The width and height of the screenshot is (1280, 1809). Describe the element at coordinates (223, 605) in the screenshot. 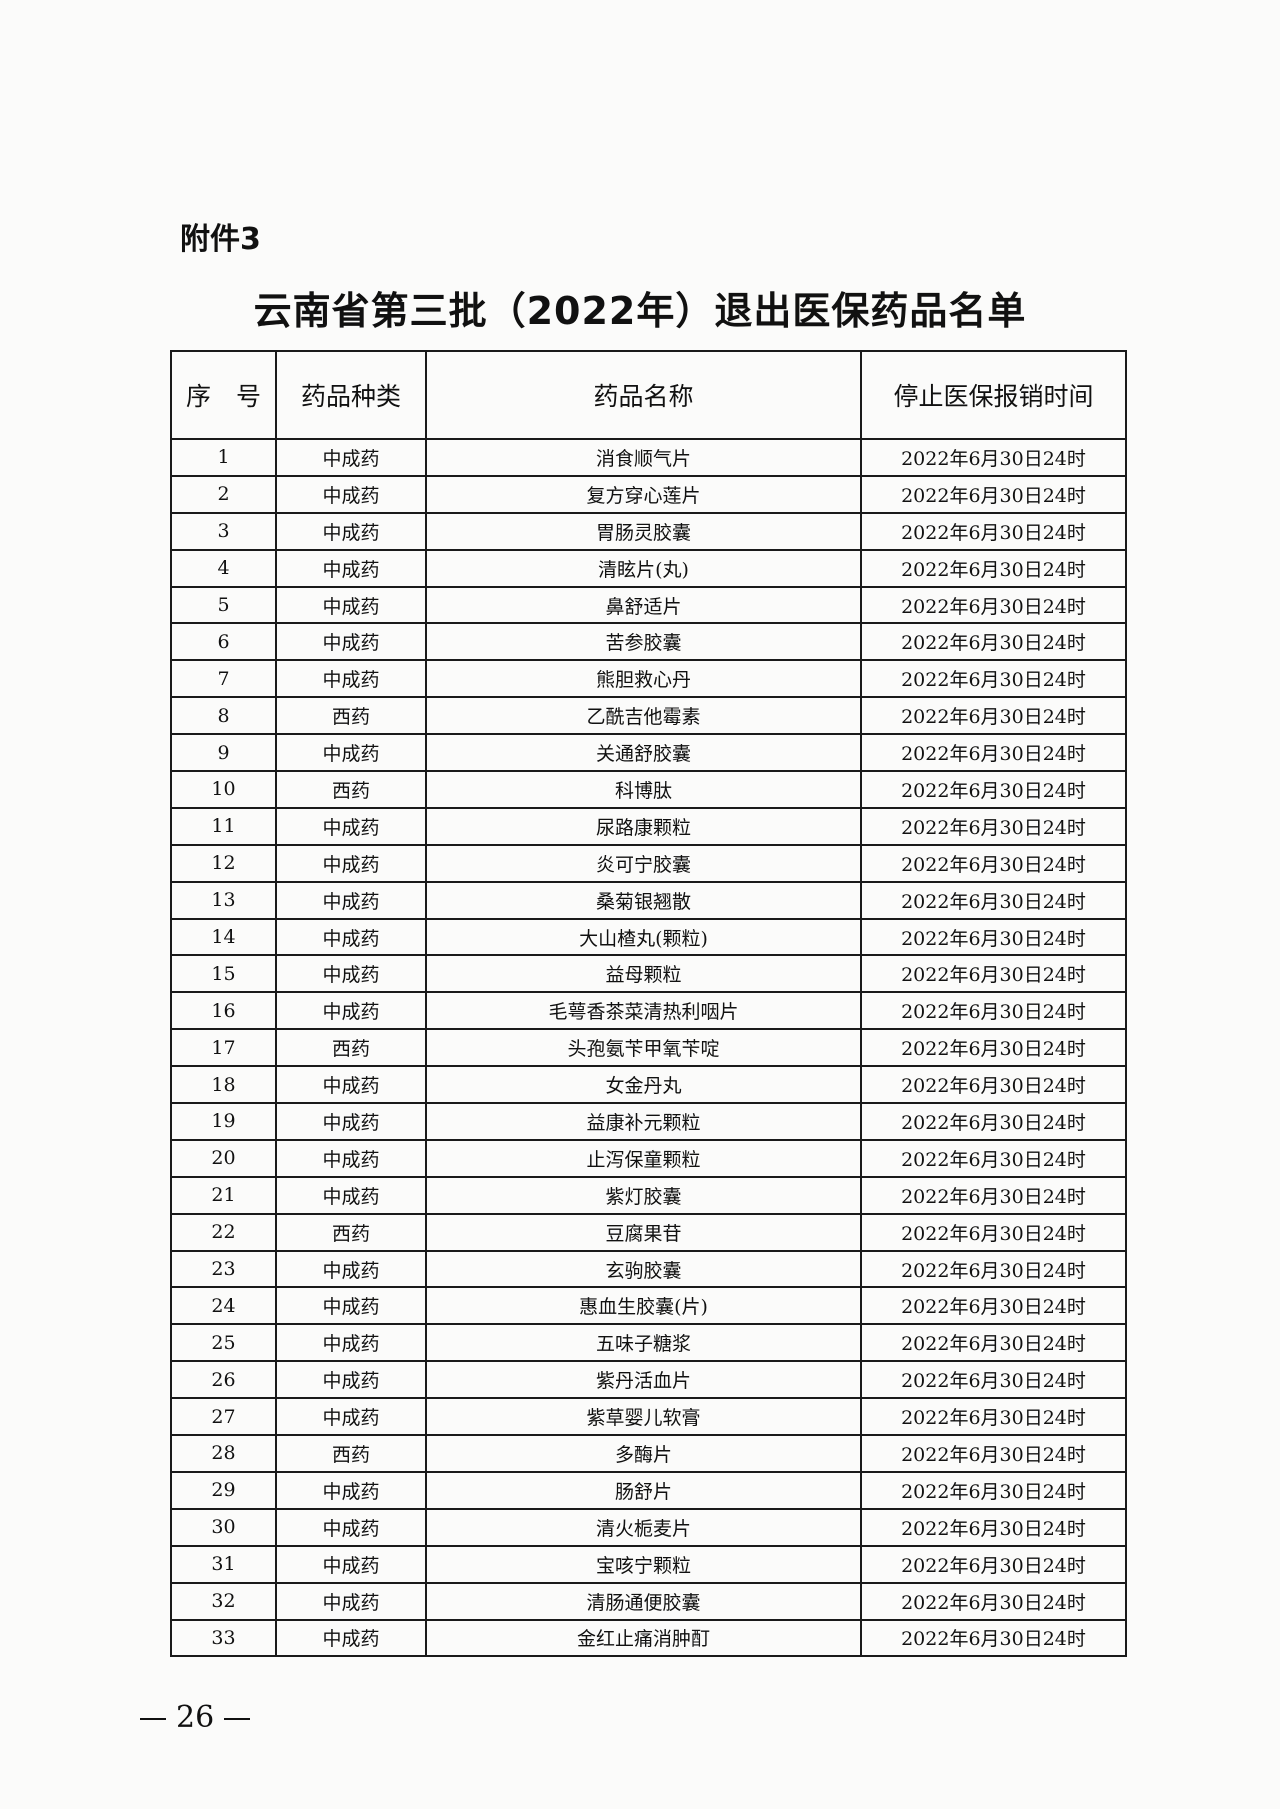

I see `cell-index: 5` at that location.